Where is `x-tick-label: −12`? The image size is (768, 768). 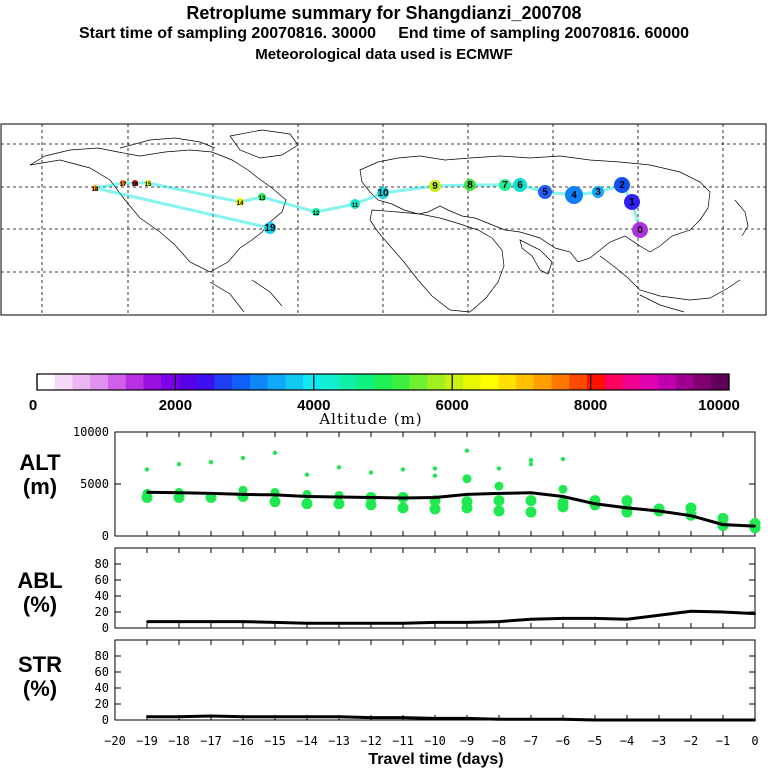 x-tick-label: −12 is located at coordinates (371, 741).